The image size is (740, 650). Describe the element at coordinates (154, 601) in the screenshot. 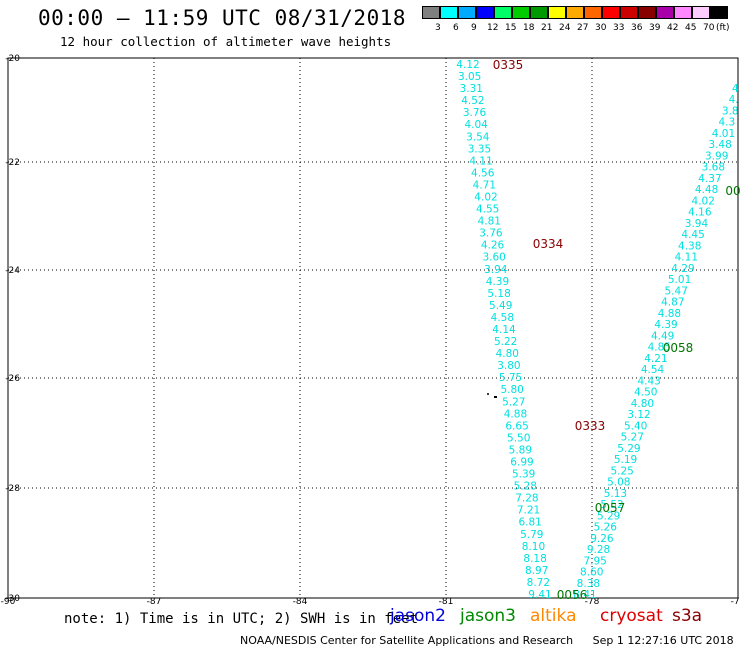

I see `longitude-label: -87` at that location.